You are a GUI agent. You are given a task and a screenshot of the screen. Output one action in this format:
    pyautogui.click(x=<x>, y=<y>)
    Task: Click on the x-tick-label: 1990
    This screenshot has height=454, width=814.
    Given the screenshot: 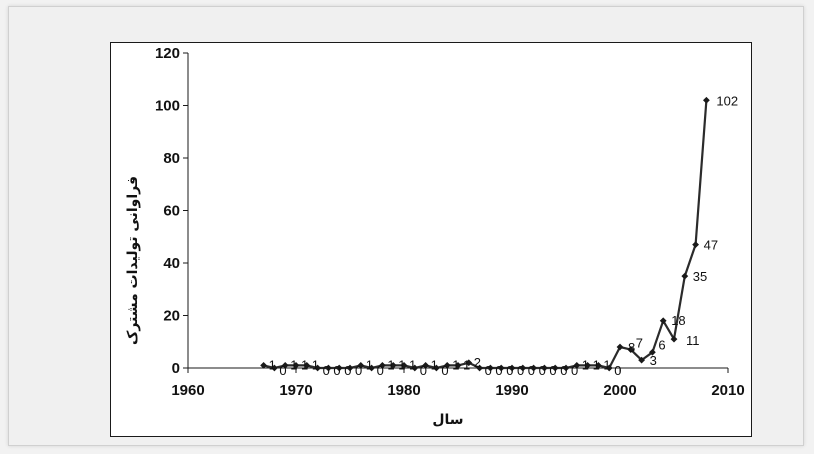 What is the action you would take?
    pyautogui.click(x=511, y=390)
    